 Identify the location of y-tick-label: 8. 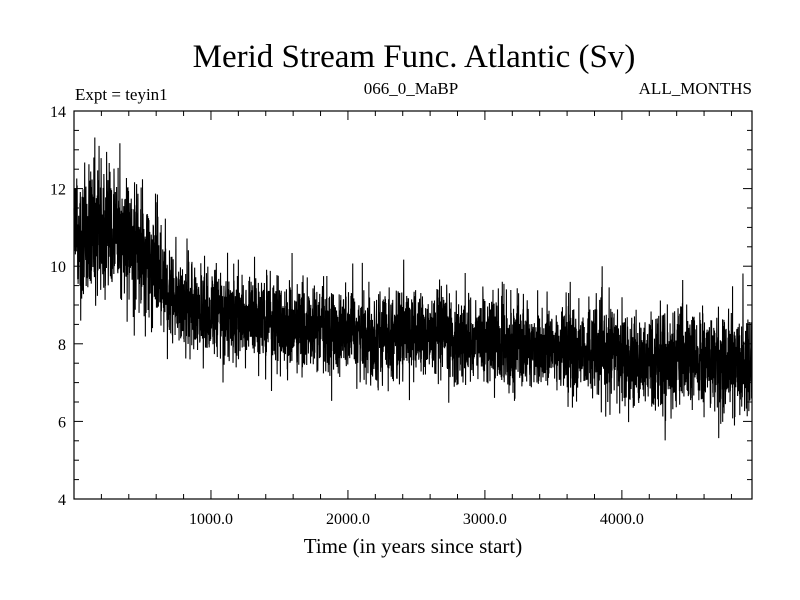
(62, 345).